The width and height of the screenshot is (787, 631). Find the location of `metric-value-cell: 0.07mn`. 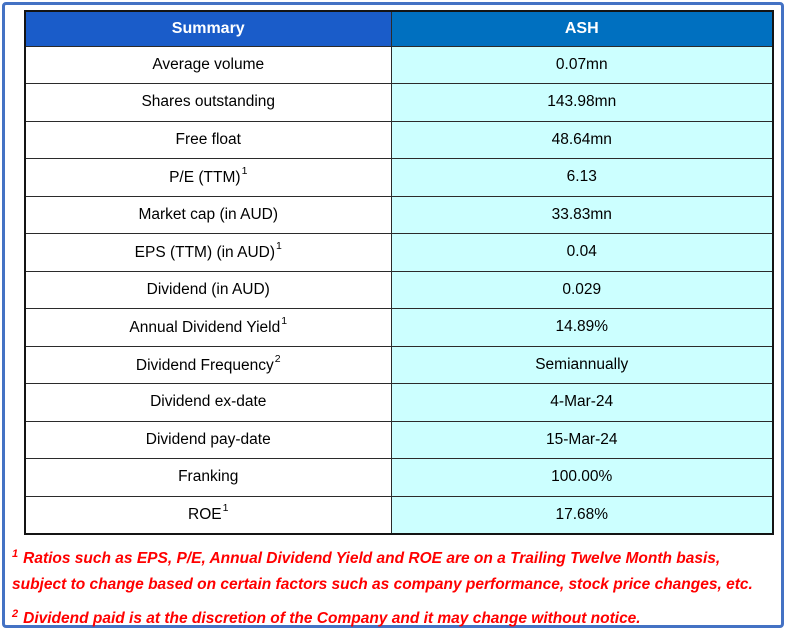

metric-value-cell: 0.07mn is located at coordinates (582, 64).